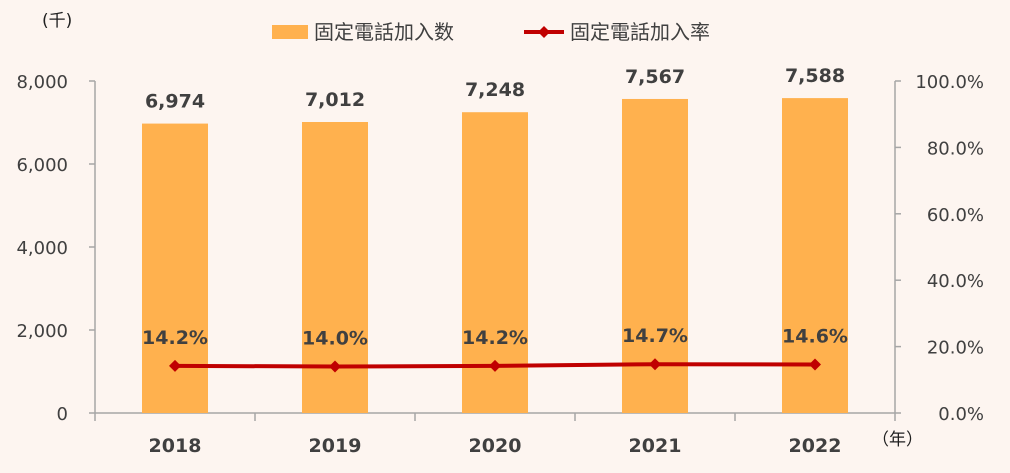 The image size is (1010, 473). What do you see at coordinates (815, 337) in the screenshot?
I see `rate-data-label: 14.6%` at bounding box center [815, 337].